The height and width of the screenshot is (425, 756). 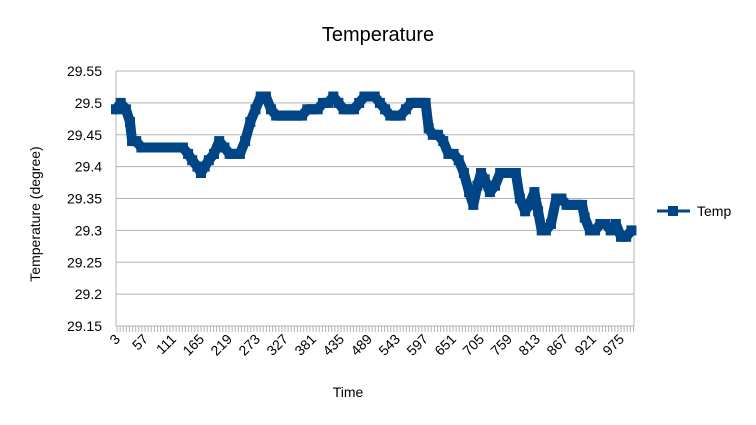 I want to click on x-tick-label: 381, so click(x=305, y=345).